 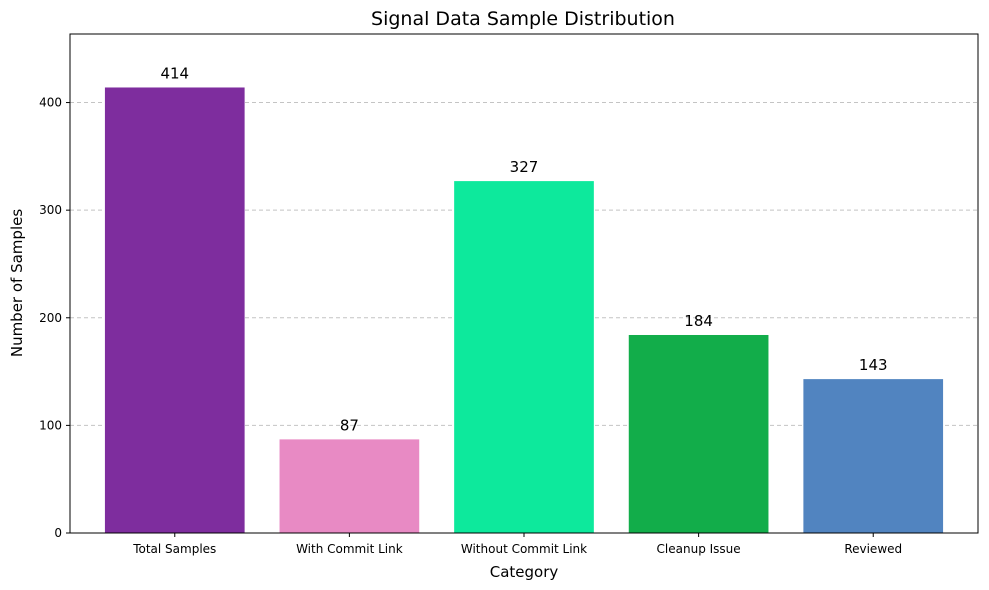 I want to click on bar-value-label: 143, so click(x=873, y=365).